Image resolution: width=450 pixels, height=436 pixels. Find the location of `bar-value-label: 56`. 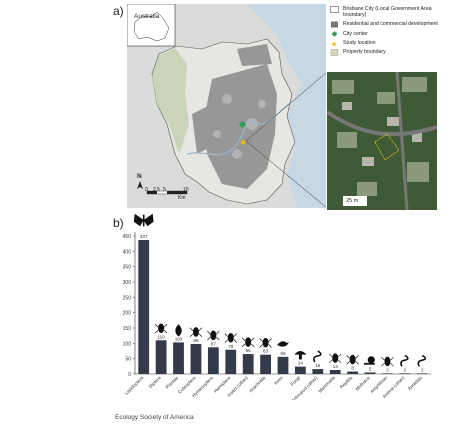

bar-value-label: 56 is located at coordinates (283, 353).